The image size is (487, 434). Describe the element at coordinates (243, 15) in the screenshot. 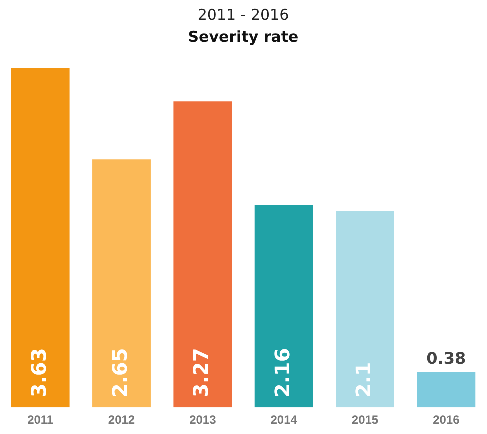

I see `chart-title: 2011 - 2016` at that location.